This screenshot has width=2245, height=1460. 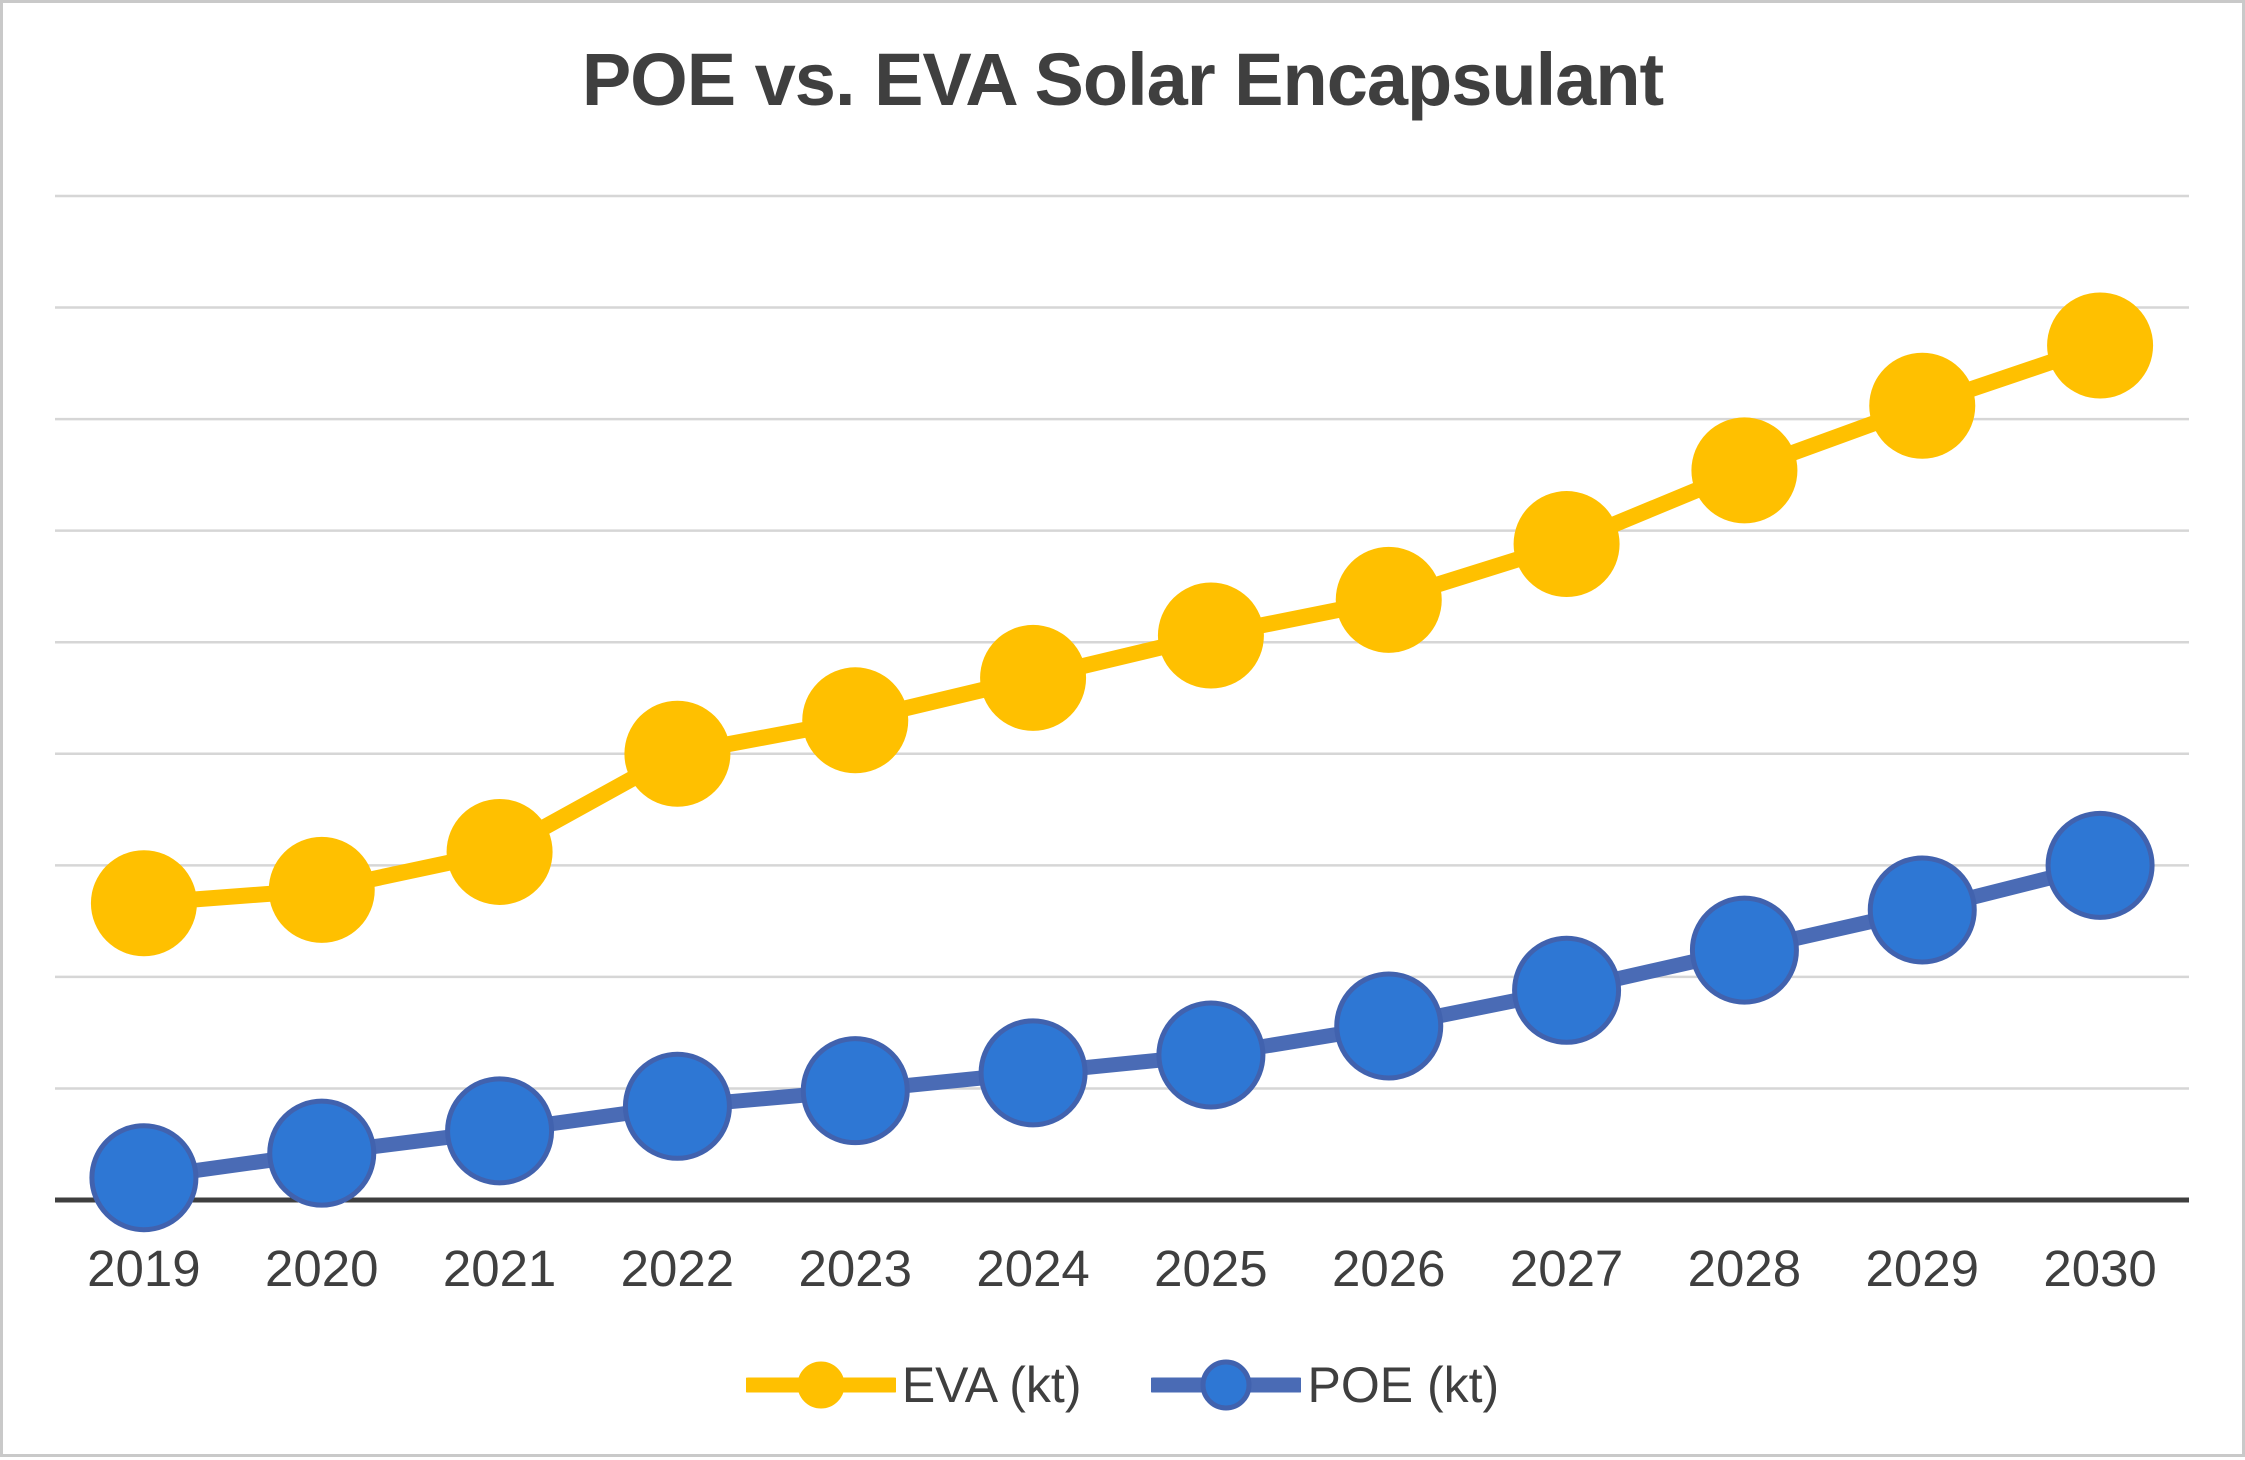 What do you see at coordinates (499, 1268) in the screenshot?
I see `x-axis-label-2021: 2021` at bounding box center [499, 1268].